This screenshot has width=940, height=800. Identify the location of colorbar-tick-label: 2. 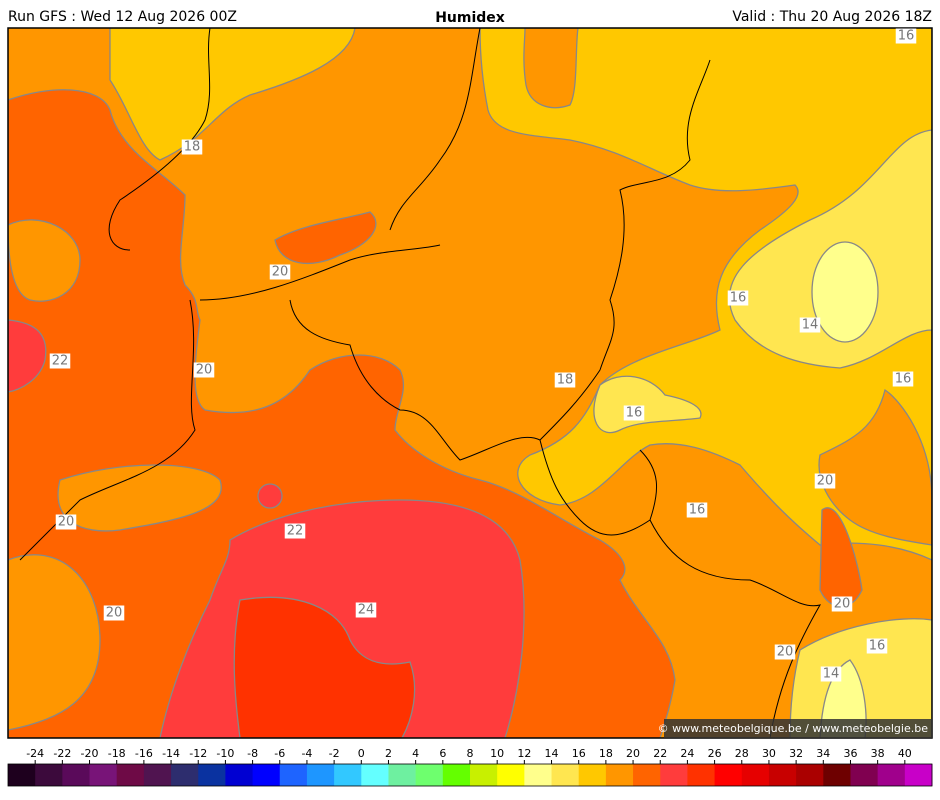
(388, 753).